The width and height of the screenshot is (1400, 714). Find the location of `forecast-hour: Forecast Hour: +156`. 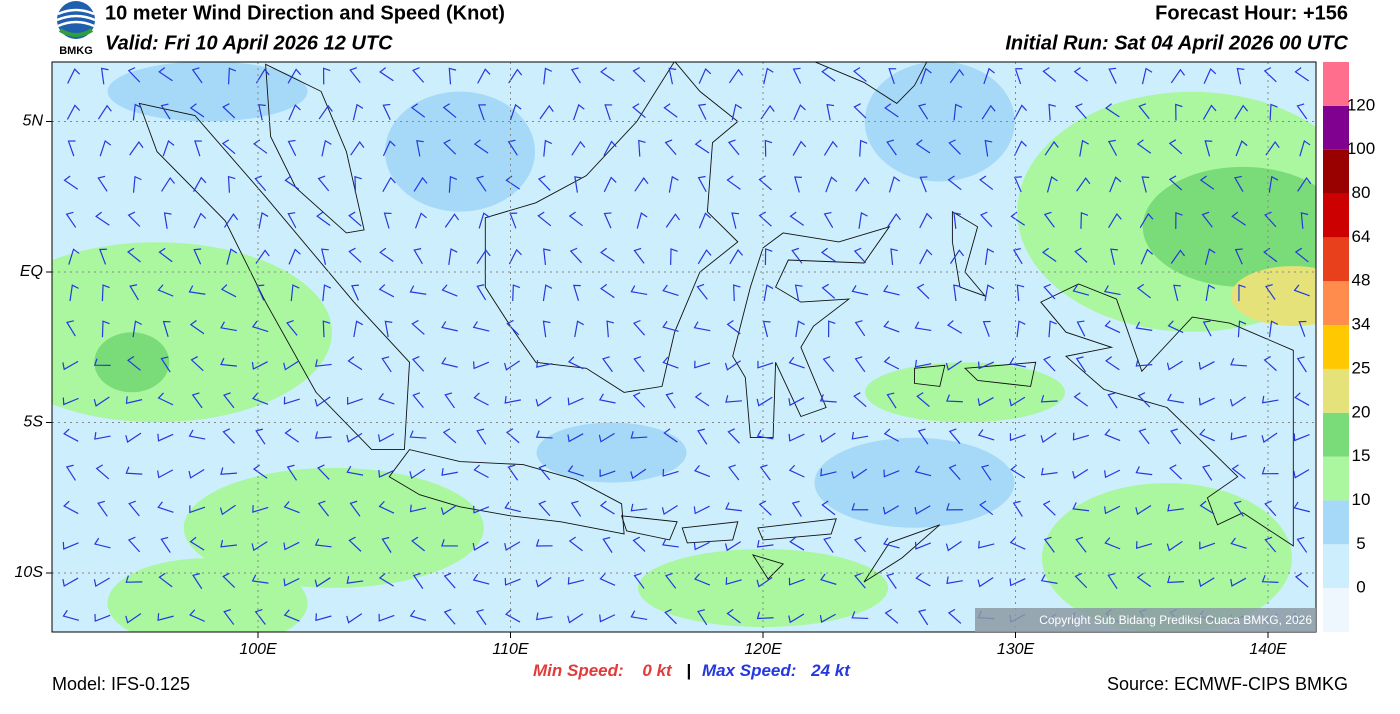

forecast-hour: Forecast Hour: +156 is located at coordinates (1251, 13).